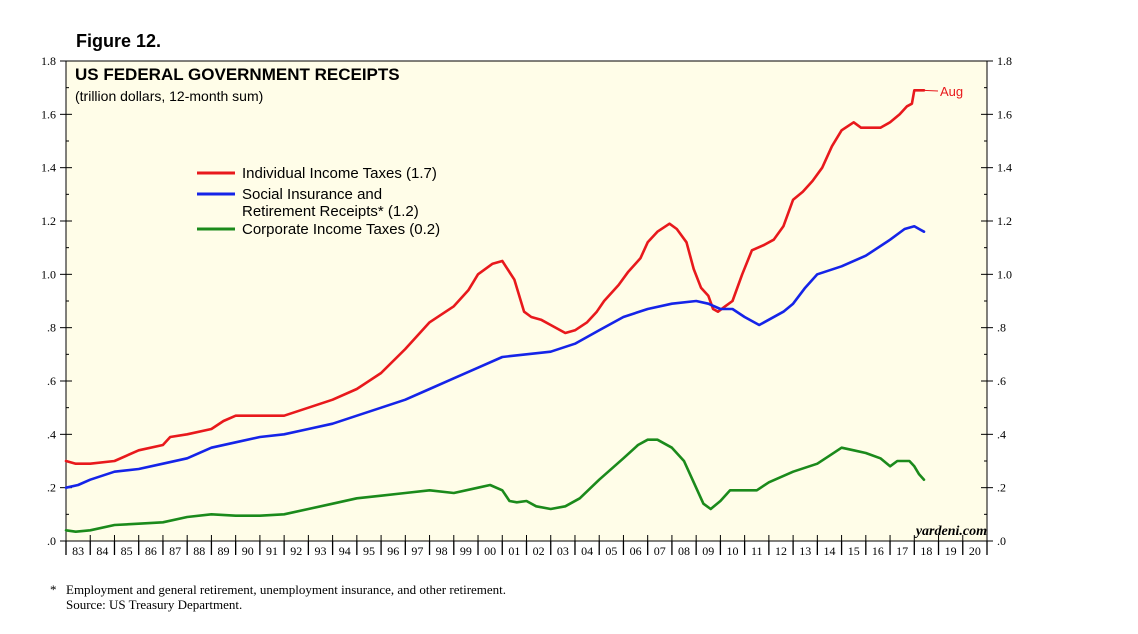 This screenshot has height=634, width=1138. What do you see at coordinates (950, 531) in the screenshot?
I see `watermark: yardeni.com` at bounding box center [950, 531].